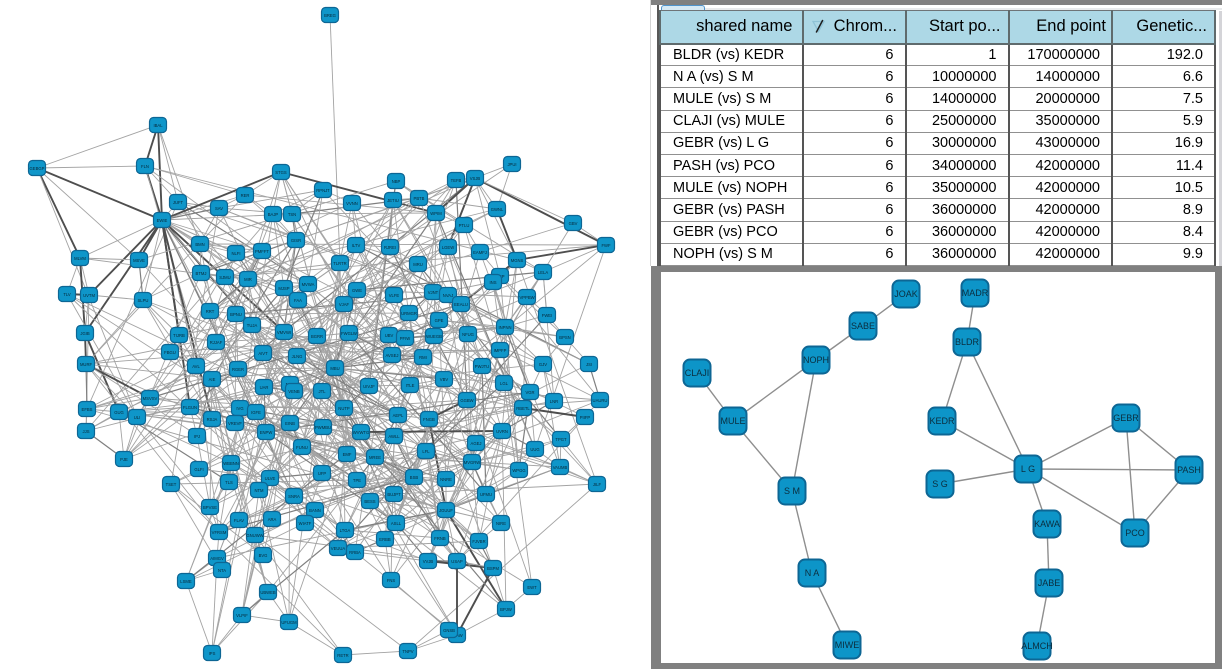 The width and height of the screenshot is (1222, 669). What do you see at coordinates (547, 315) in the screenshot?
I see `svg-text: FWEI` at bounding box center [547, 315].